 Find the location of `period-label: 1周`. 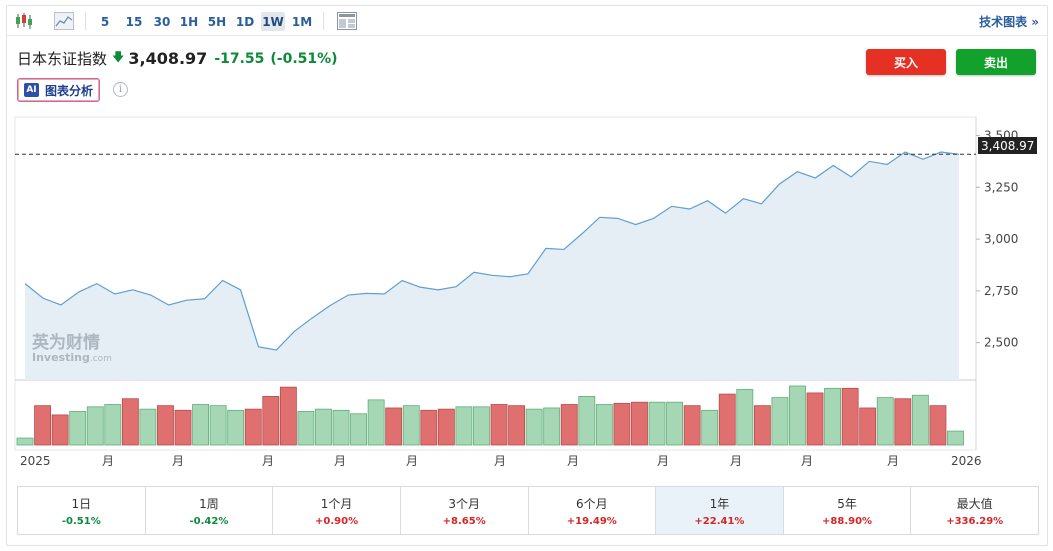

period-label: 1周 is located at coordinates (209, 503).